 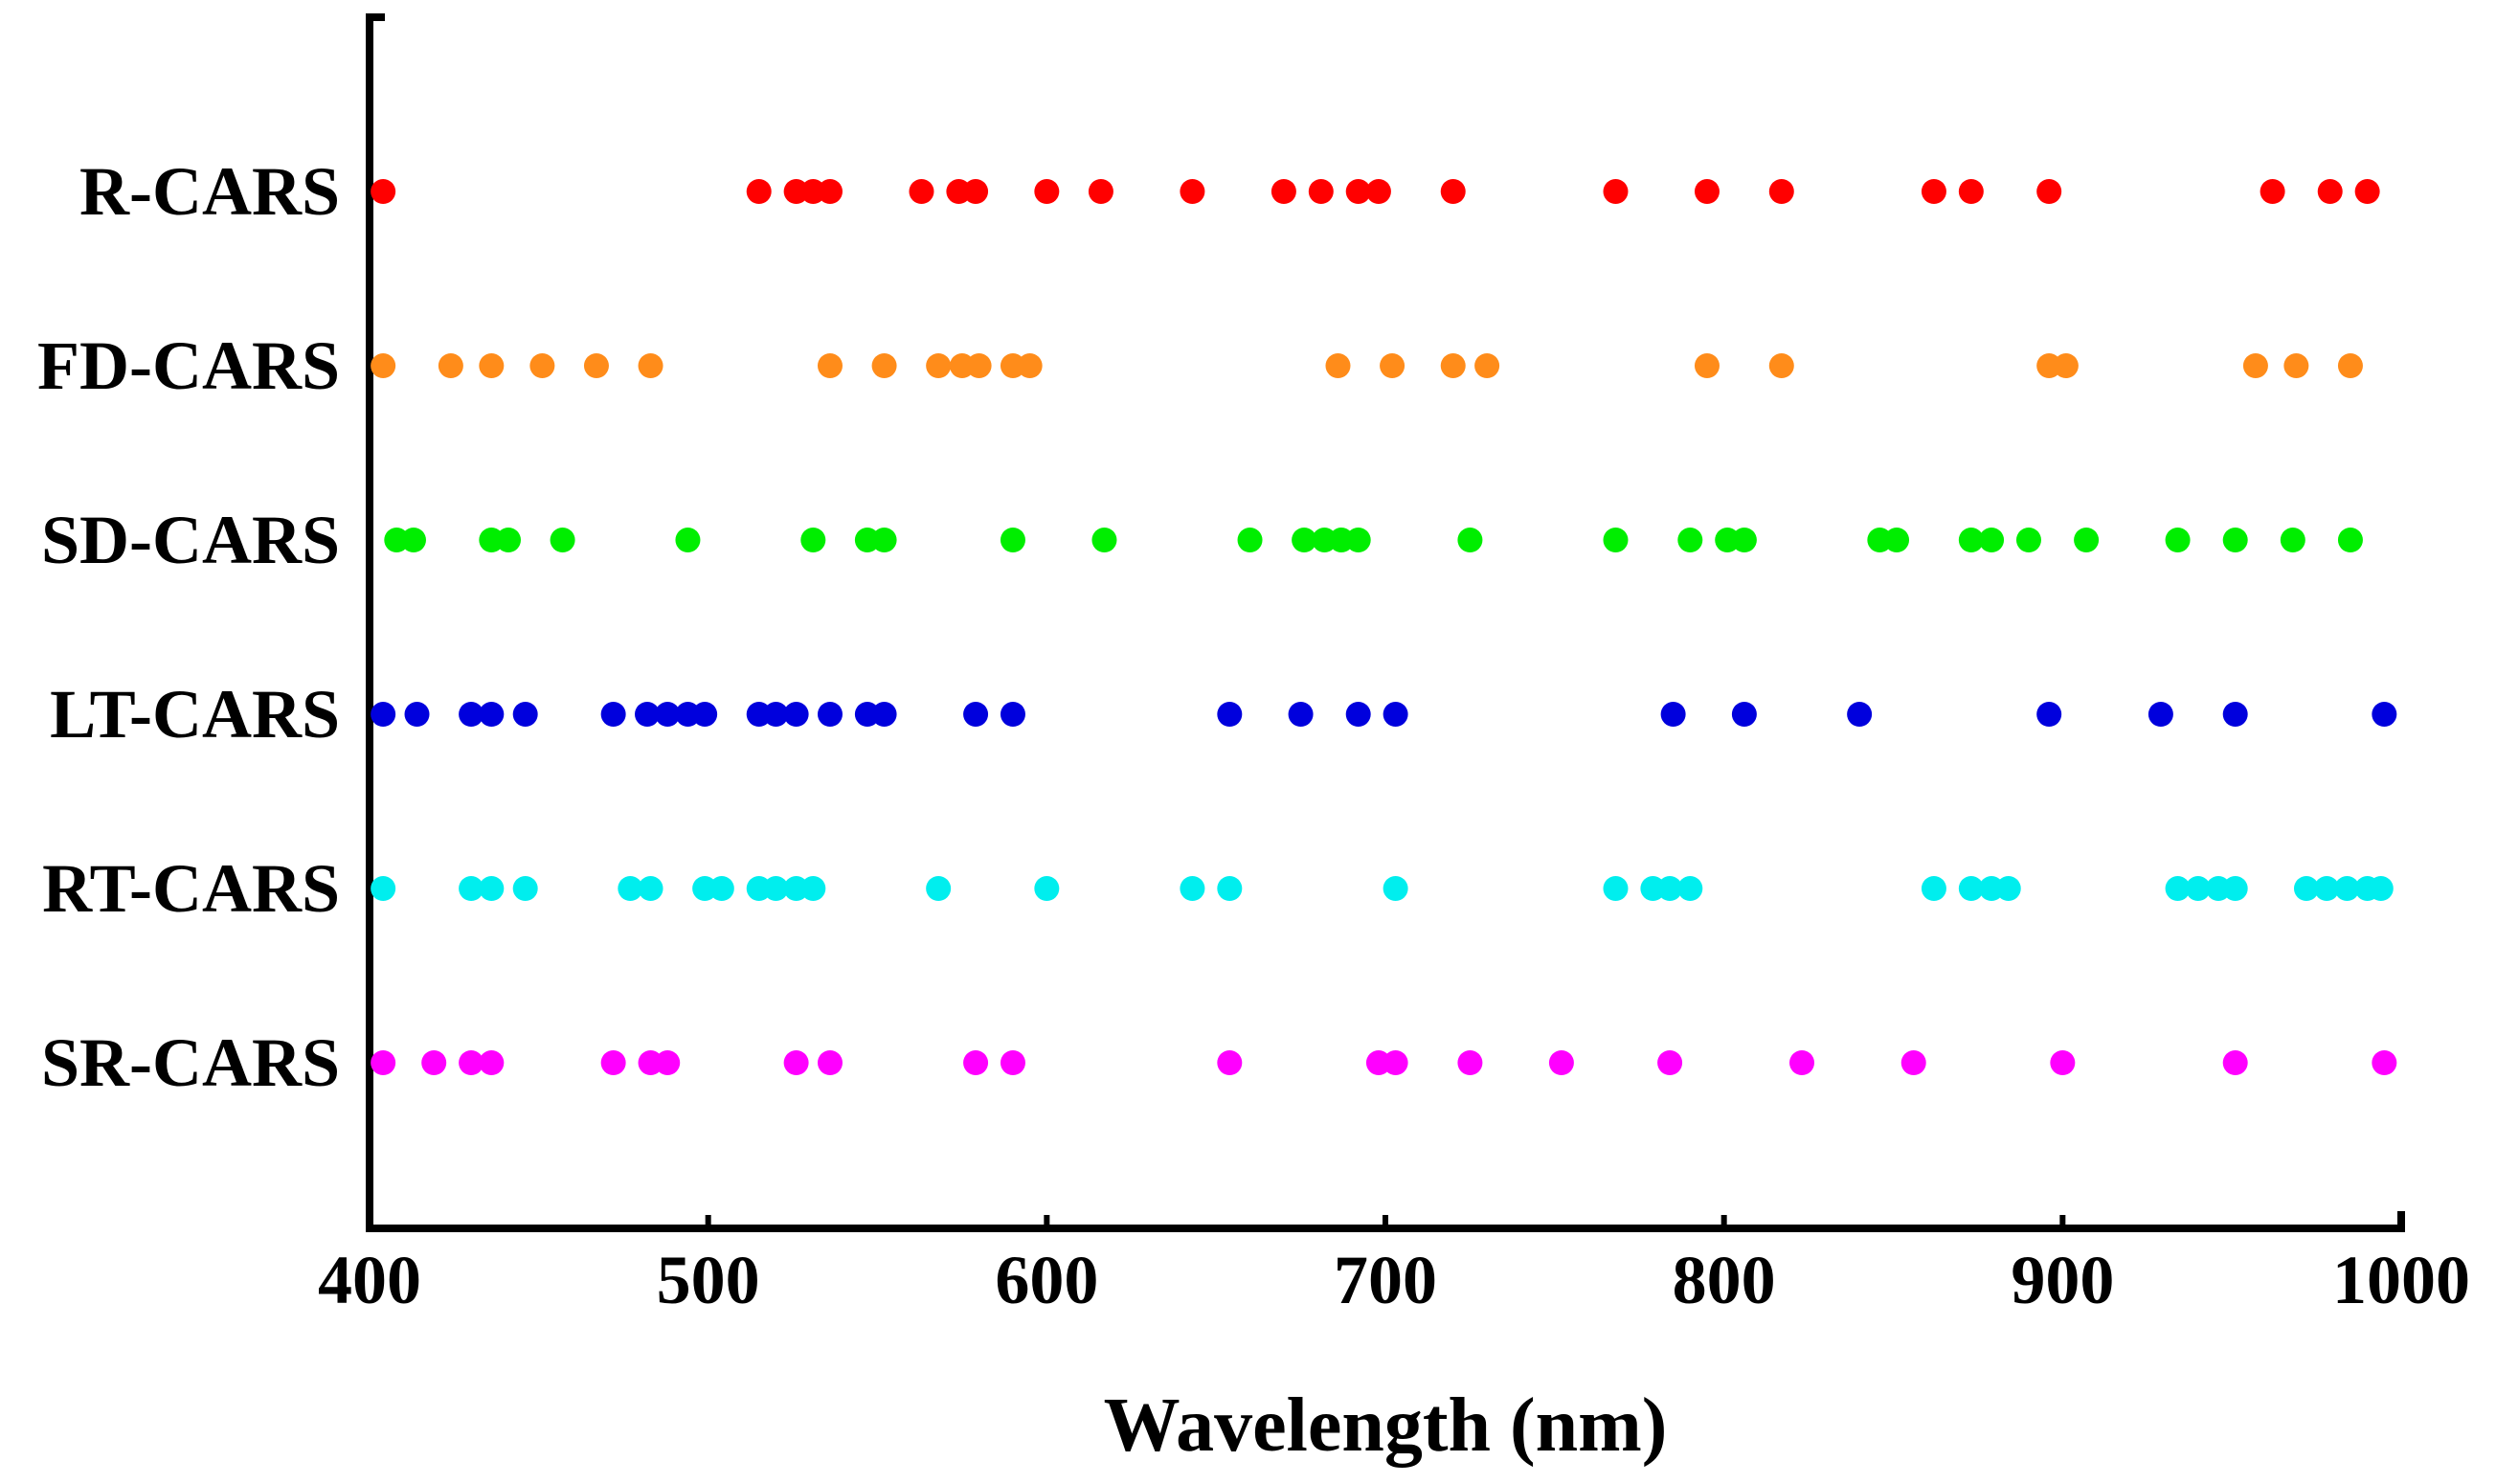 I want to click on category-label: R-CARS, so click(x=209, y=191).